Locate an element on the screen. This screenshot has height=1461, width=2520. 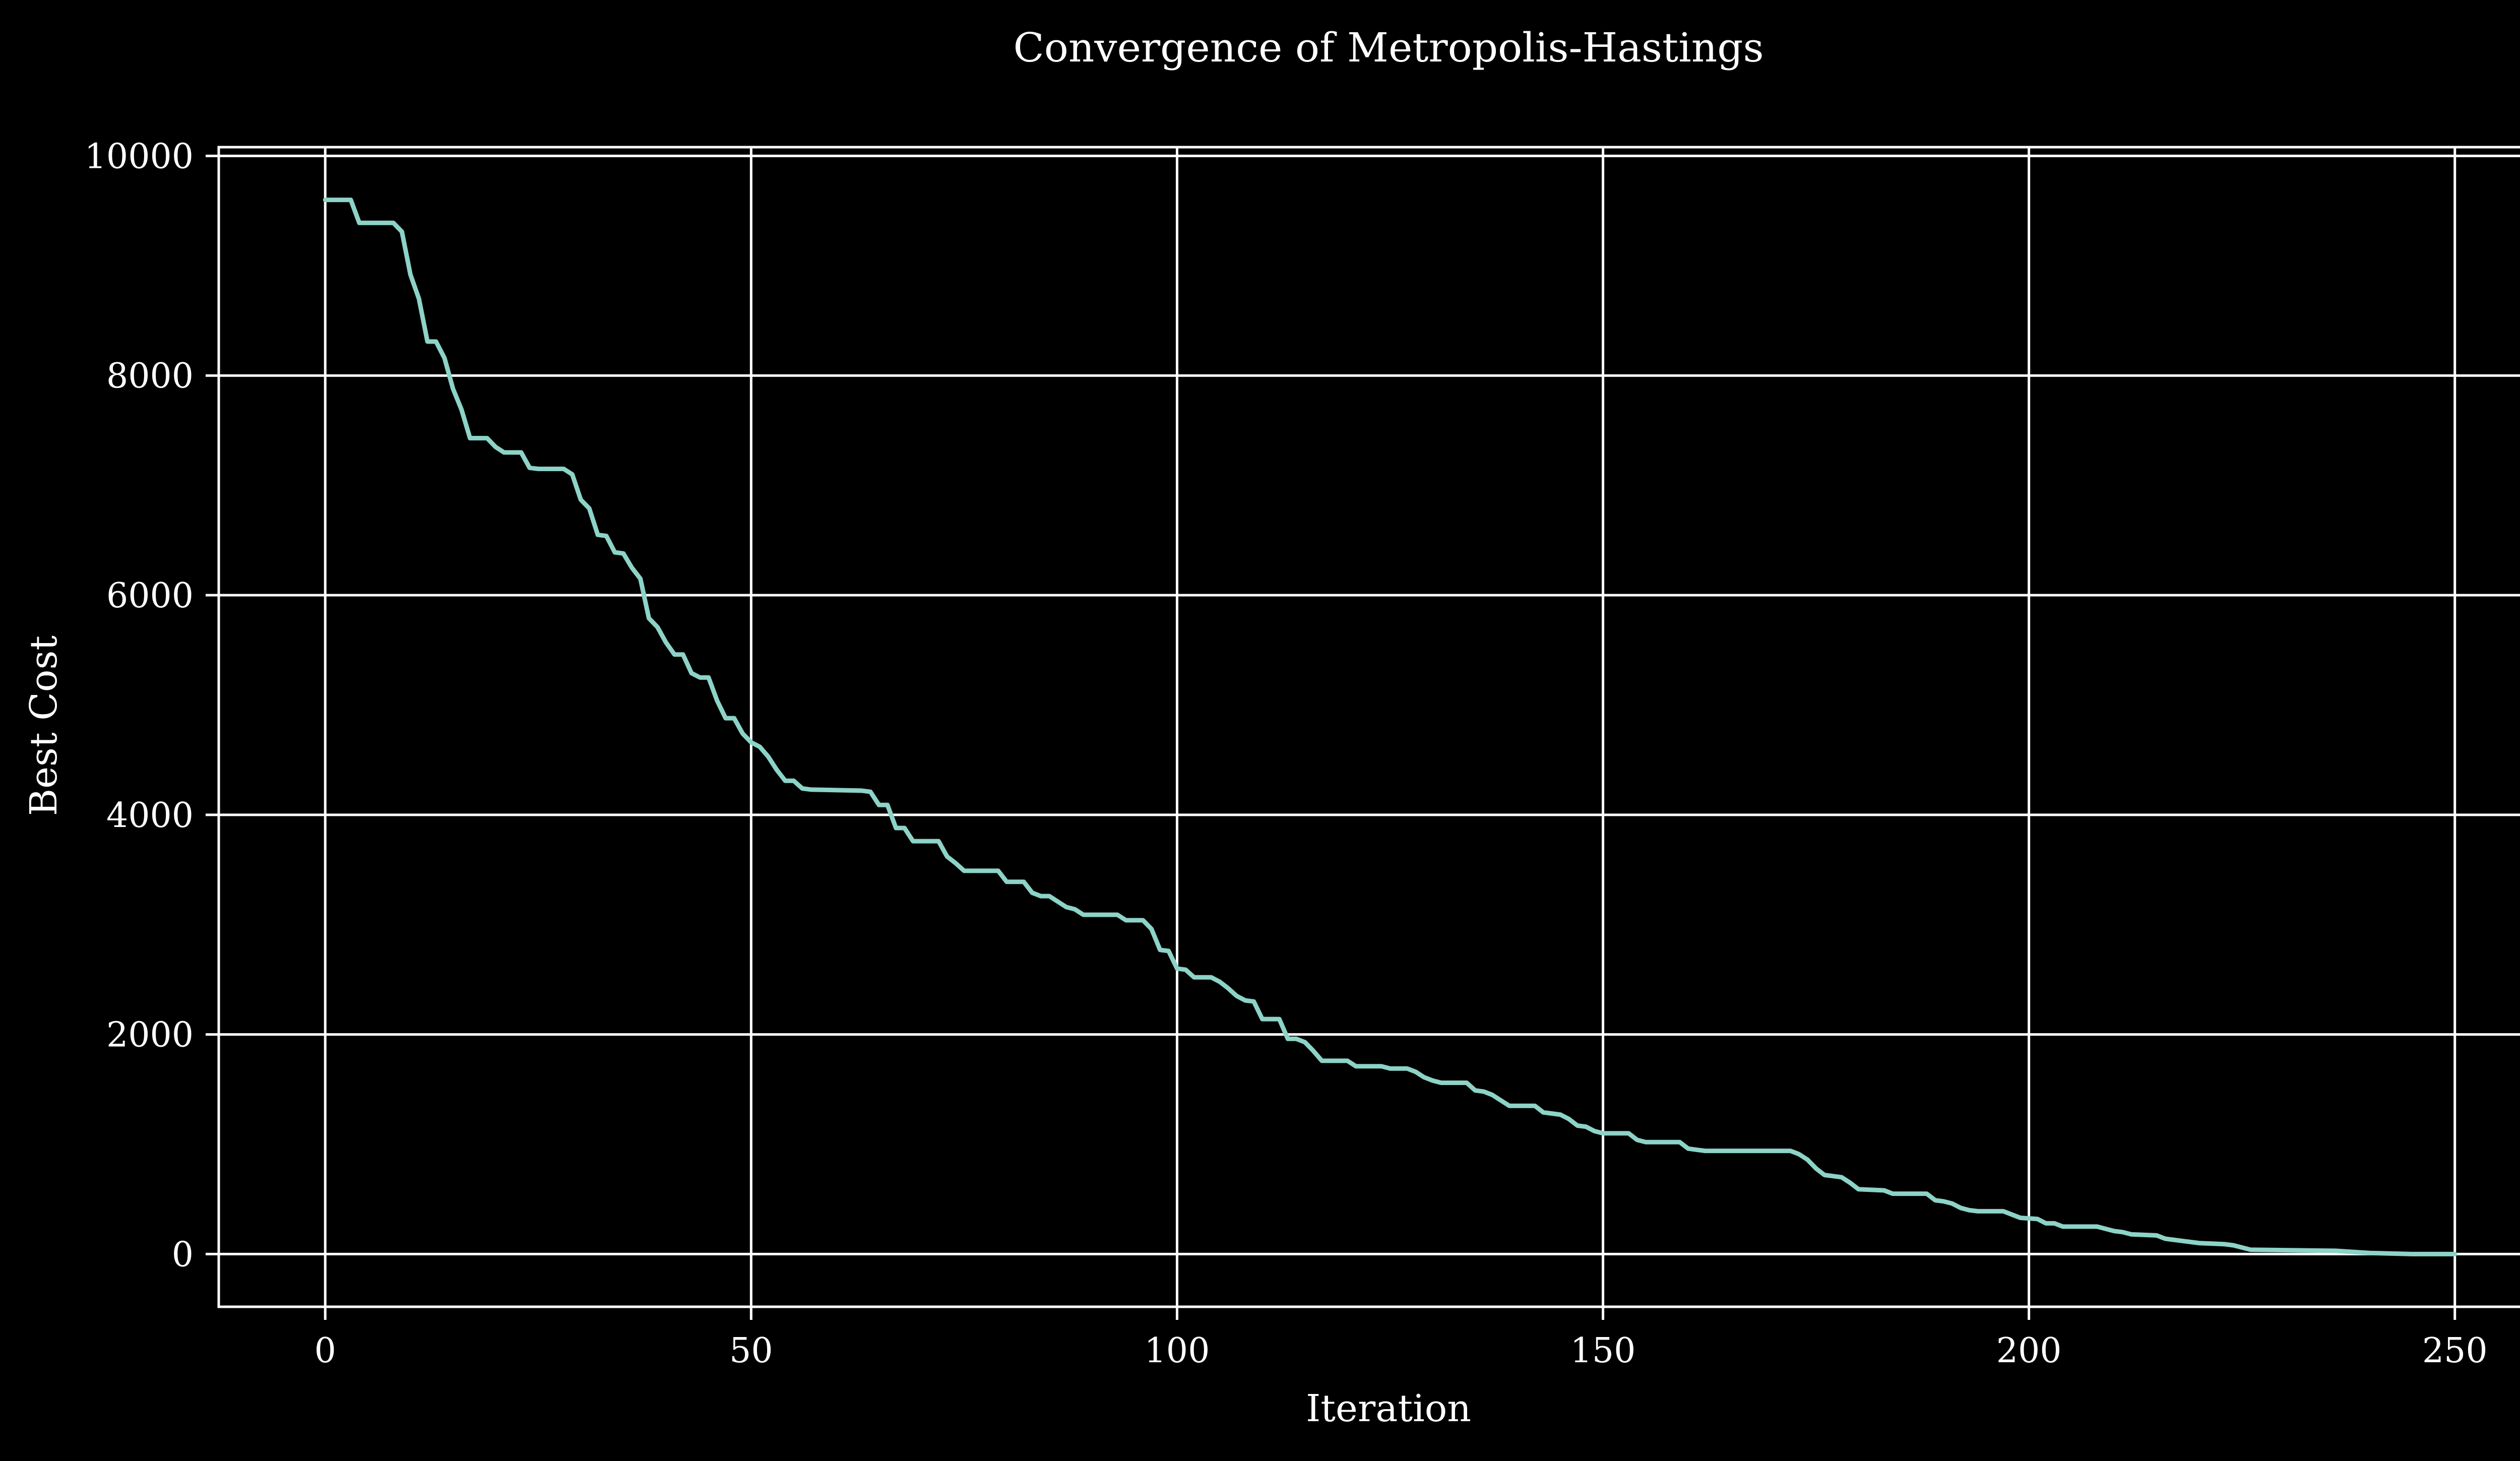
y-tick-label: 2000 is located at coordinates (150, 1035).